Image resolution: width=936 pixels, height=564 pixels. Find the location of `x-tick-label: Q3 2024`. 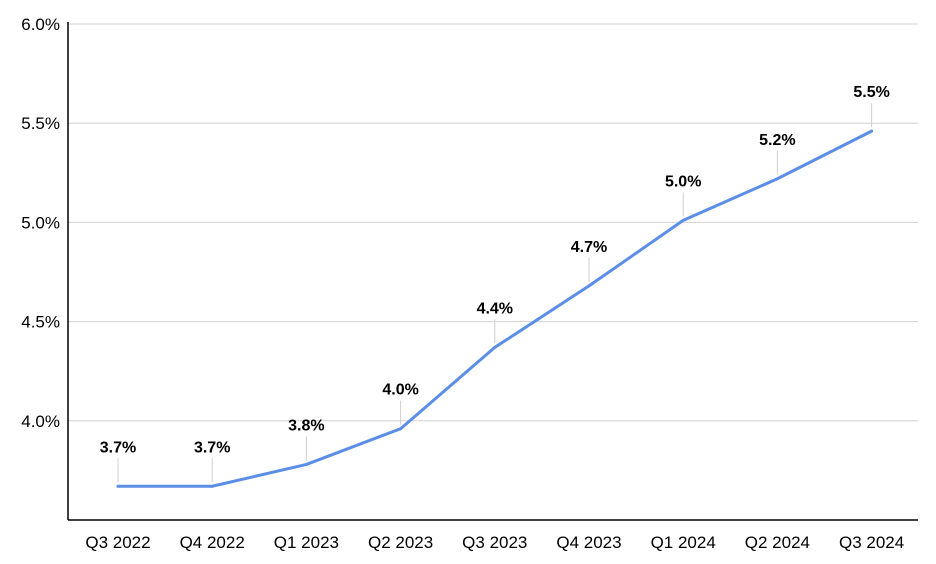

x-tick-label: Q3 2024 is located at coordinates (871, 542).